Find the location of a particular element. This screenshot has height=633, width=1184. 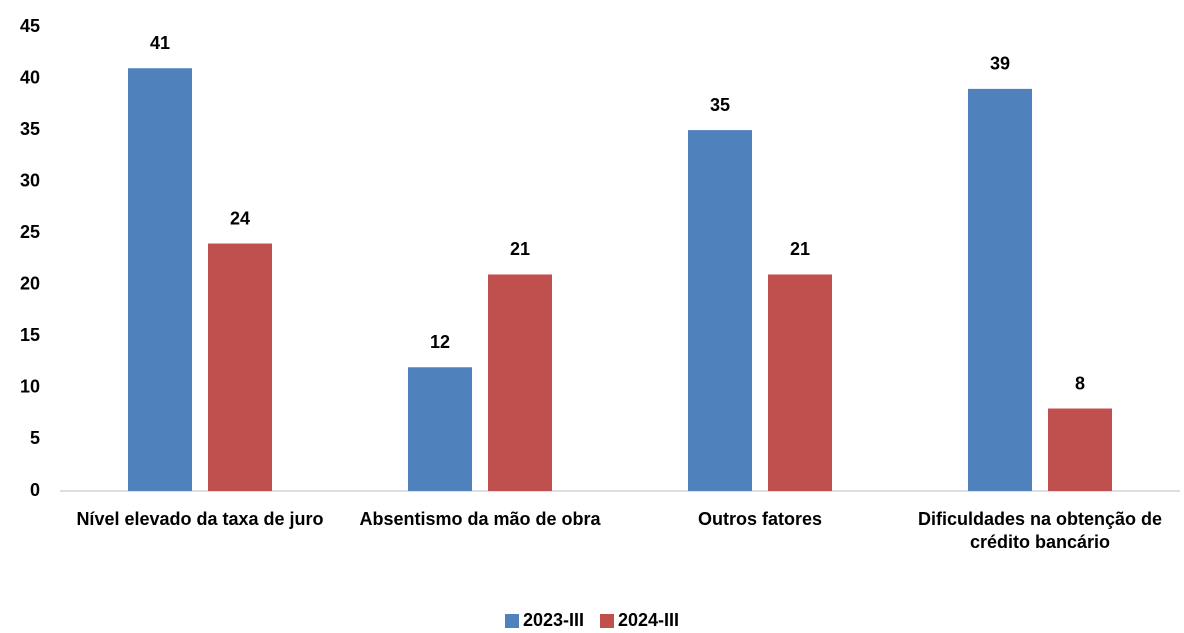

value-label: 24 is located at coordinates (240, 218).